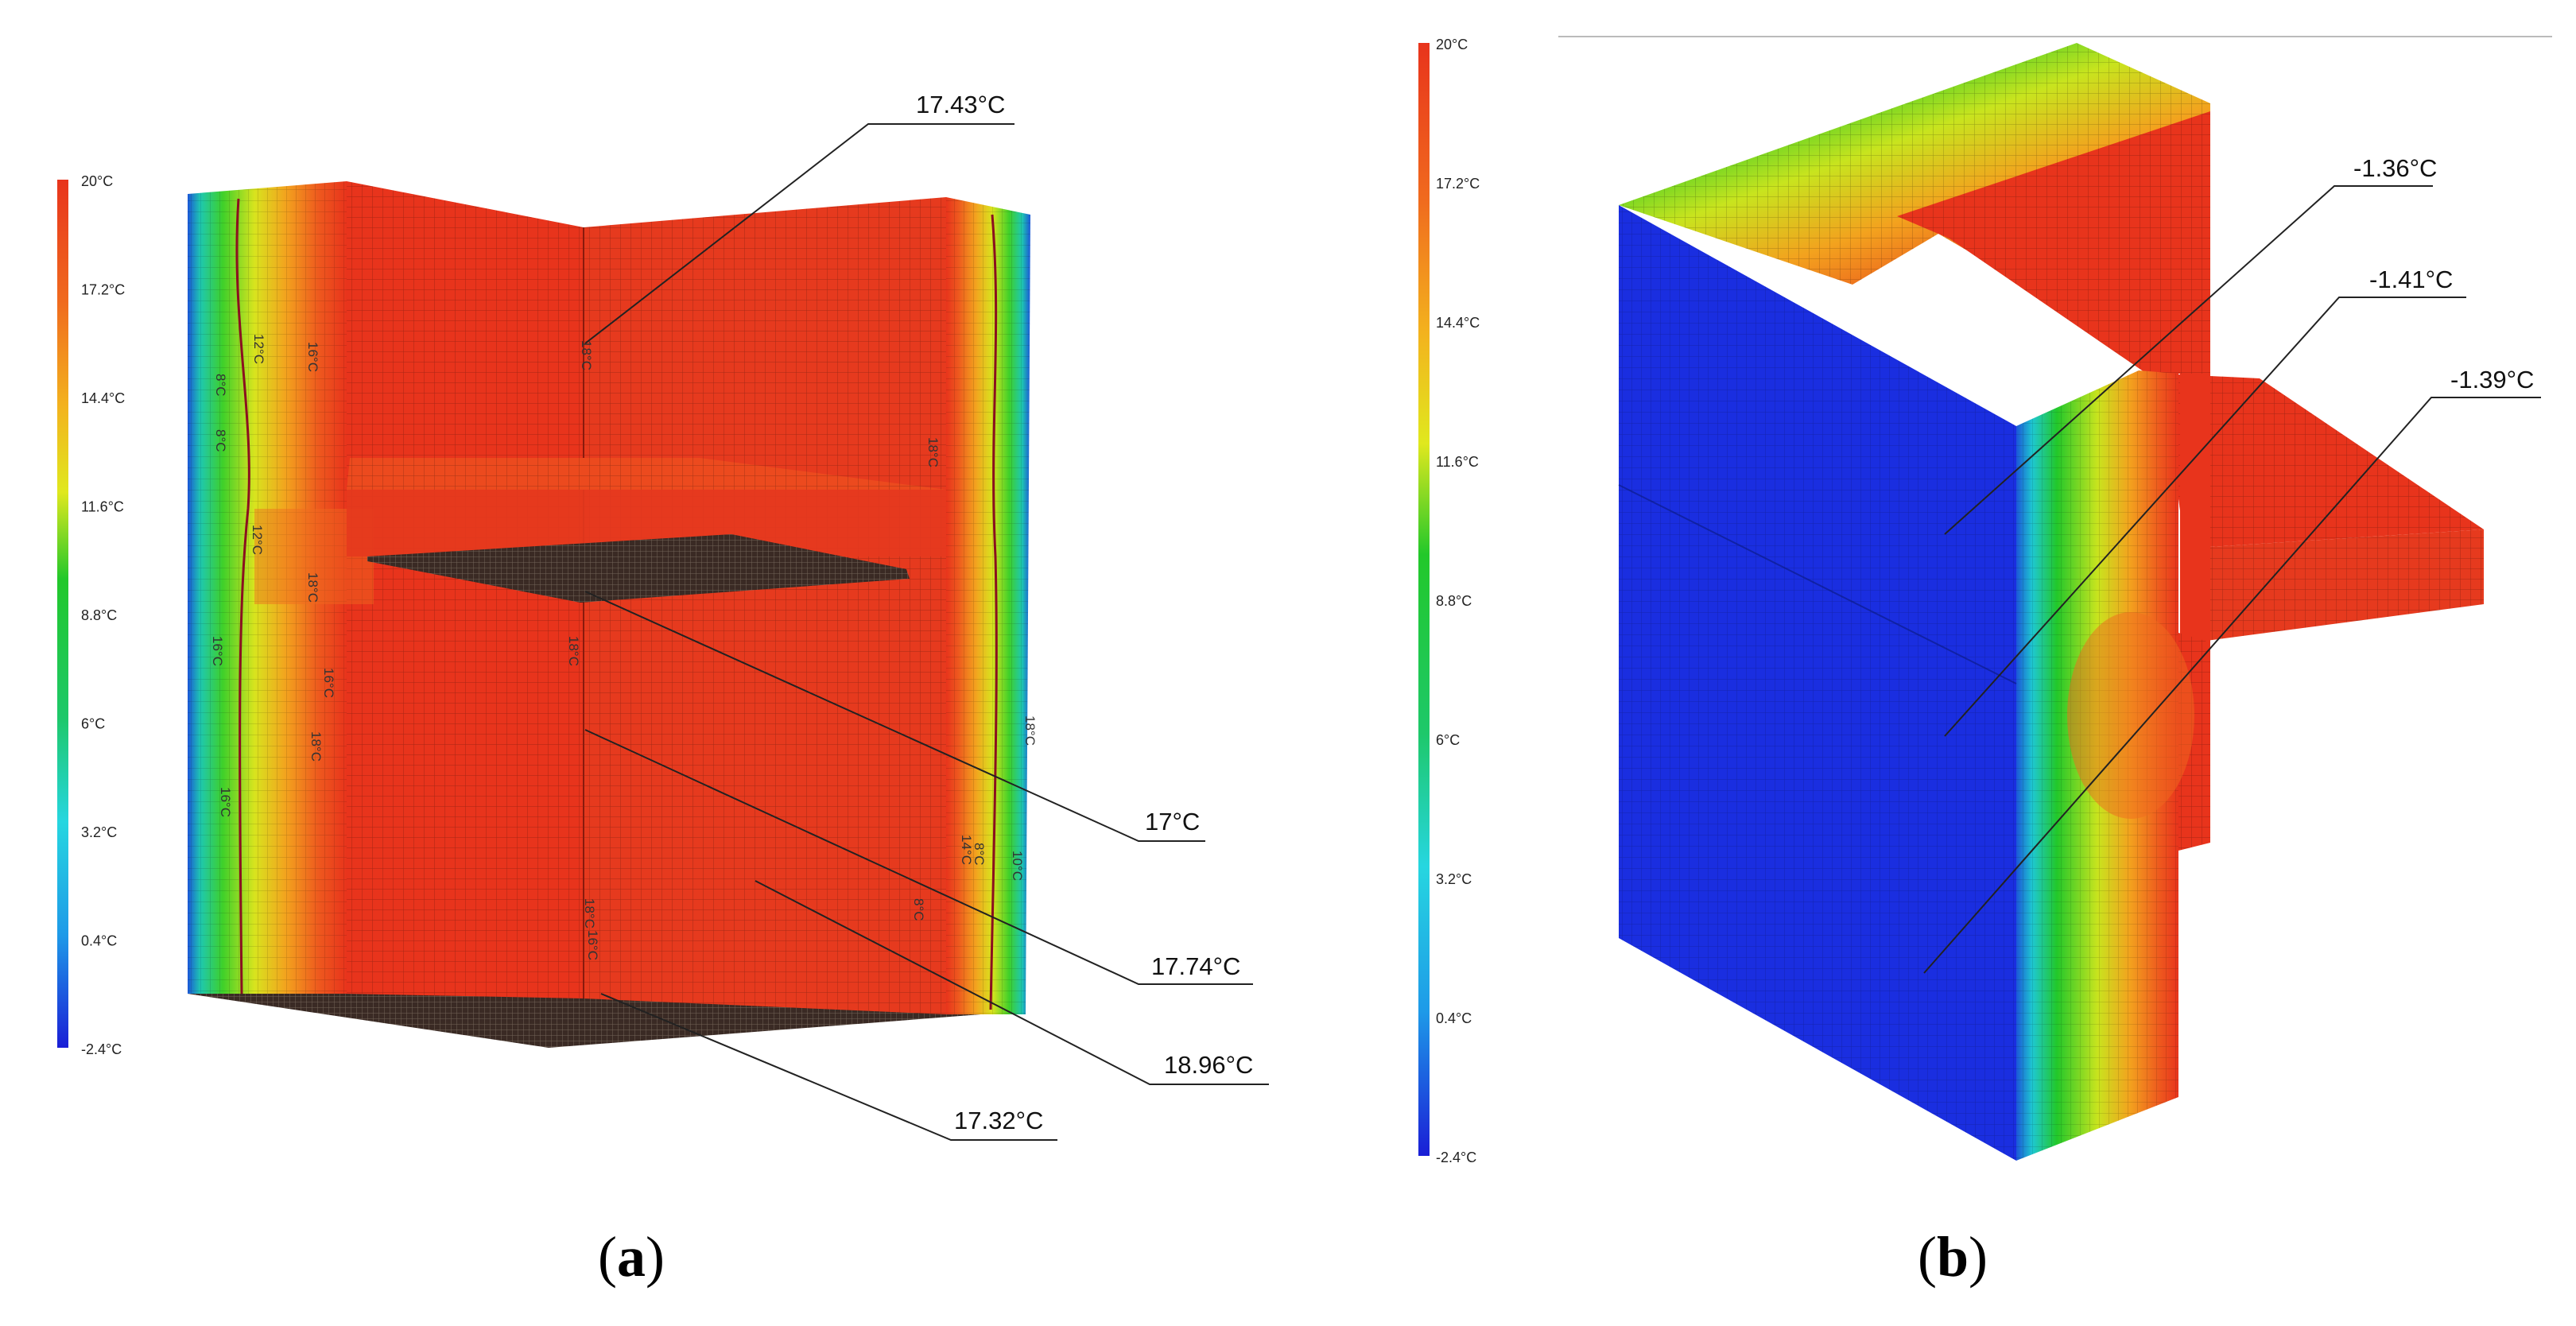  What do you see at coordinates (1208, 1065) in the screenshot?
I see `temperature-callout: 18.96°C` at bounding box center [1208, 1065].